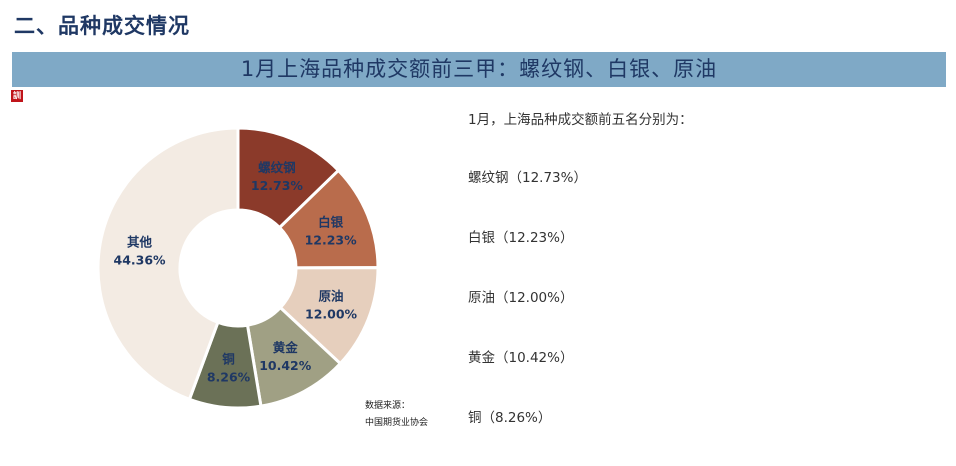  Describe the element at coordinates (285, 365) in the screenshot. I see `slice-value-label: 10.42%` at that location.